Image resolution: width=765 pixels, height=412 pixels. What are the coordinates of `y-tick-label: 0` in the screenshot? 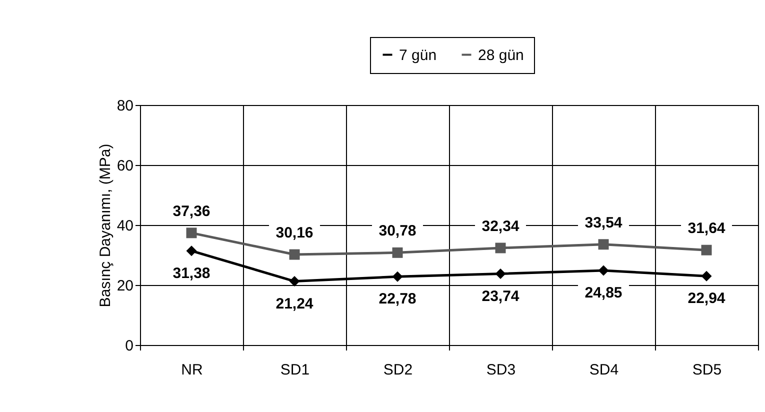 It's located at (129, 346).